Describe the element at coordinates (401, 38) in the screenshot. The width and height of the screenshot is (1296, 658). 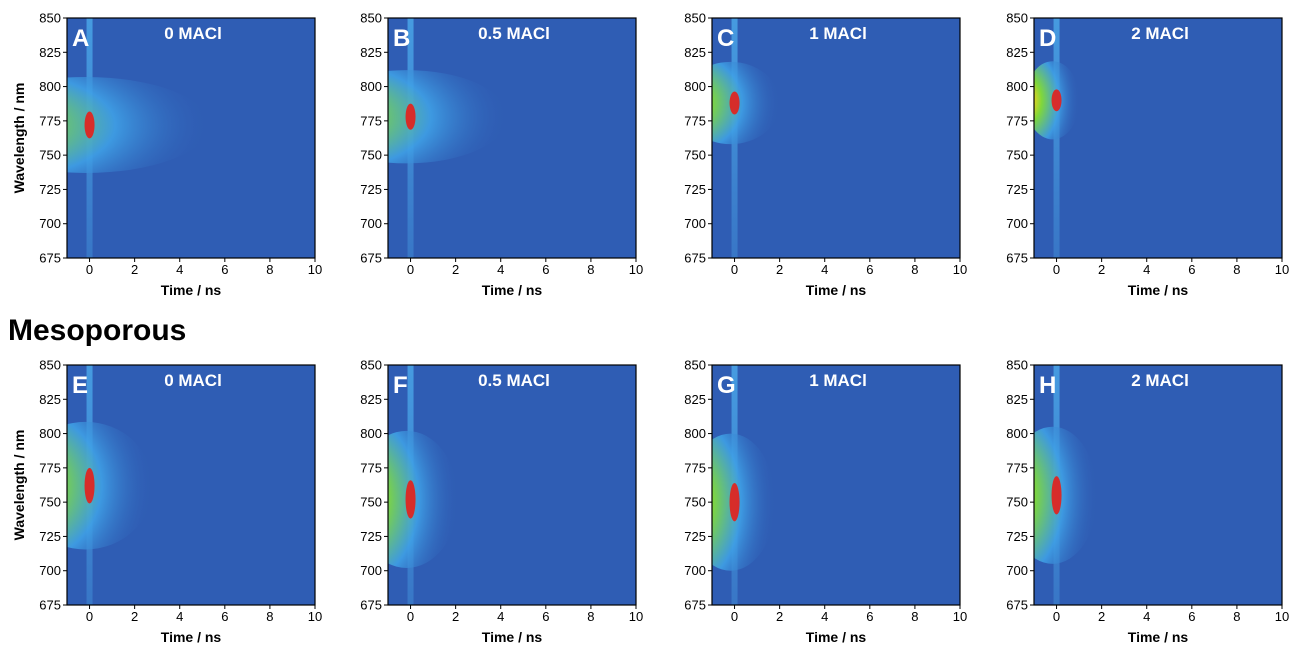
I see `panel-letter: B` at that location.